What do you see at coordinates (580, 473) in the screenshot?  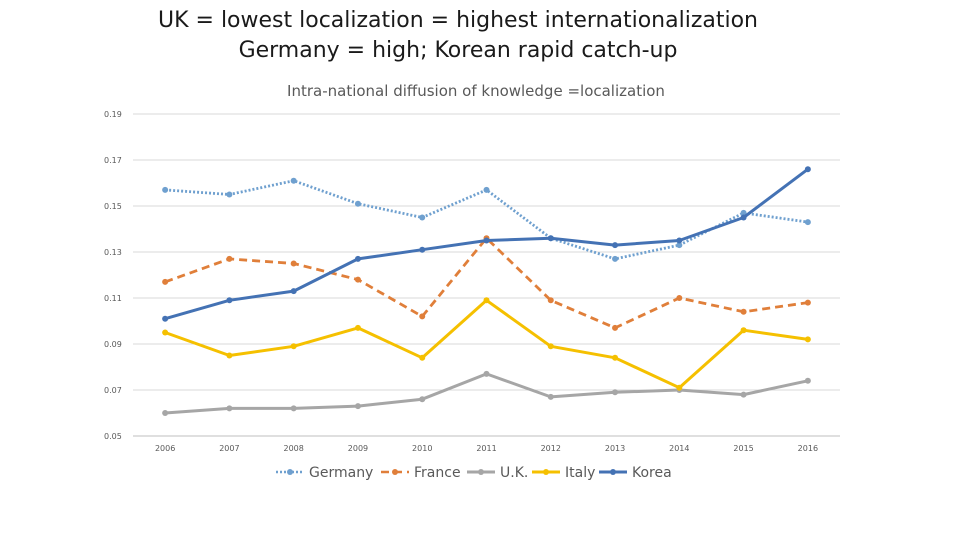 I see `legend-label: Italy` at bounding box center [580, 473].